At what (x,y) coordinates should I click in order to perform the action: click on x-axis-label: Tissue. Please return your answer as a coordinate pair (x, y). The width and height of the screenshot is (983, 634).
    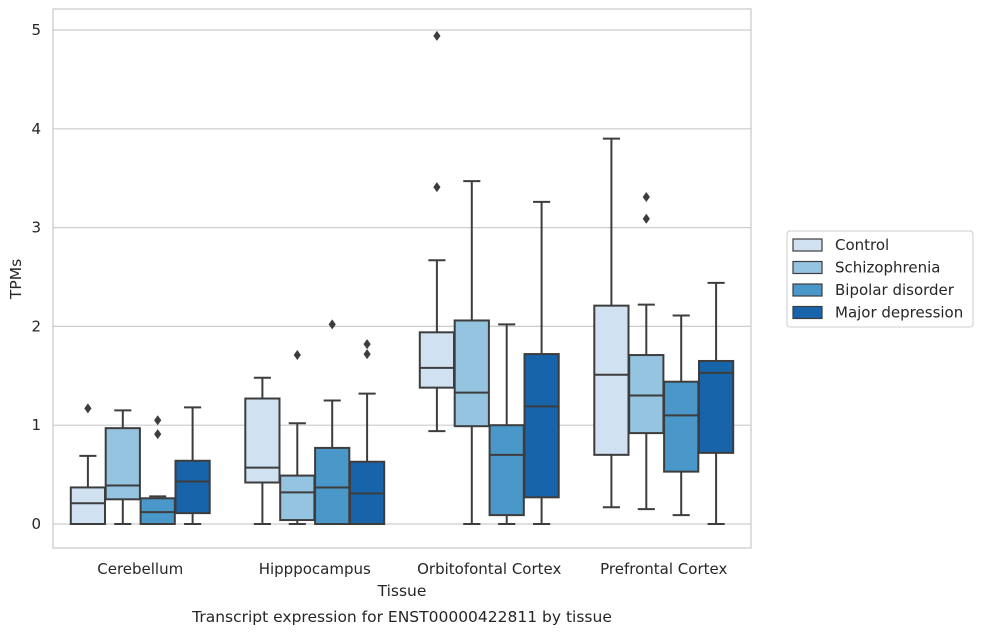
    Looking at the image, I should click on (402, 591).